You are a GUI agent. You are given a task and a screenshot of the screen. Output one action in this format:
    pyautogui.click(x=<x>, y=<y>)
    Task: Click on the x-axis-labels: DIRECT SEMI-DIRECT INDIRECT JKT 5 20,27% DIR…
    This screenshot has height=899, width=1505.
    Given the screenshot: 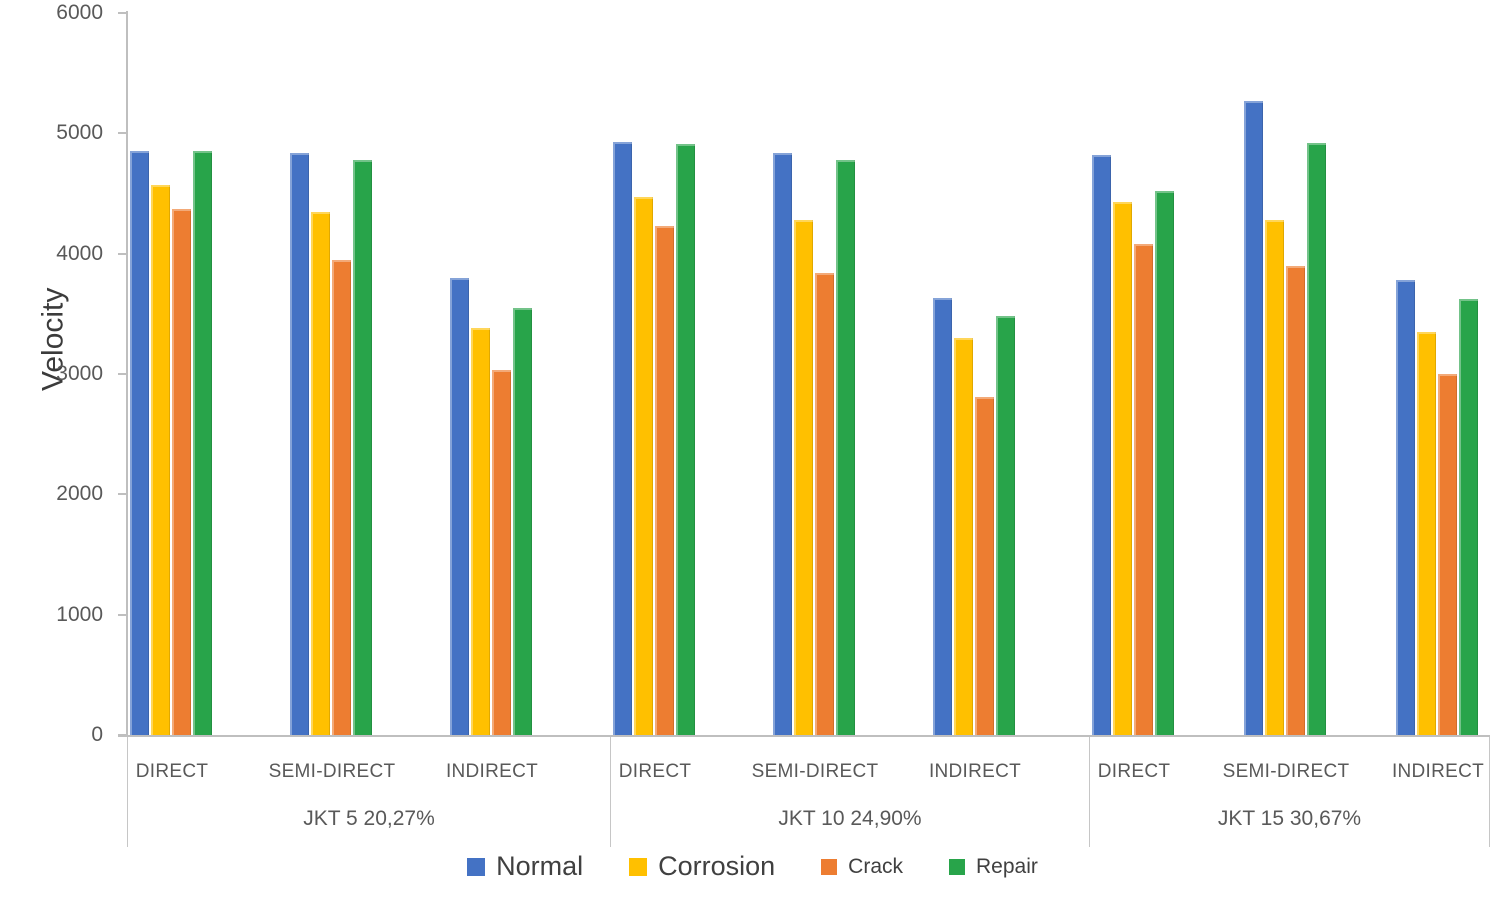 What is the action you would take?
    pyautogui.click(x=808, y=792)
    